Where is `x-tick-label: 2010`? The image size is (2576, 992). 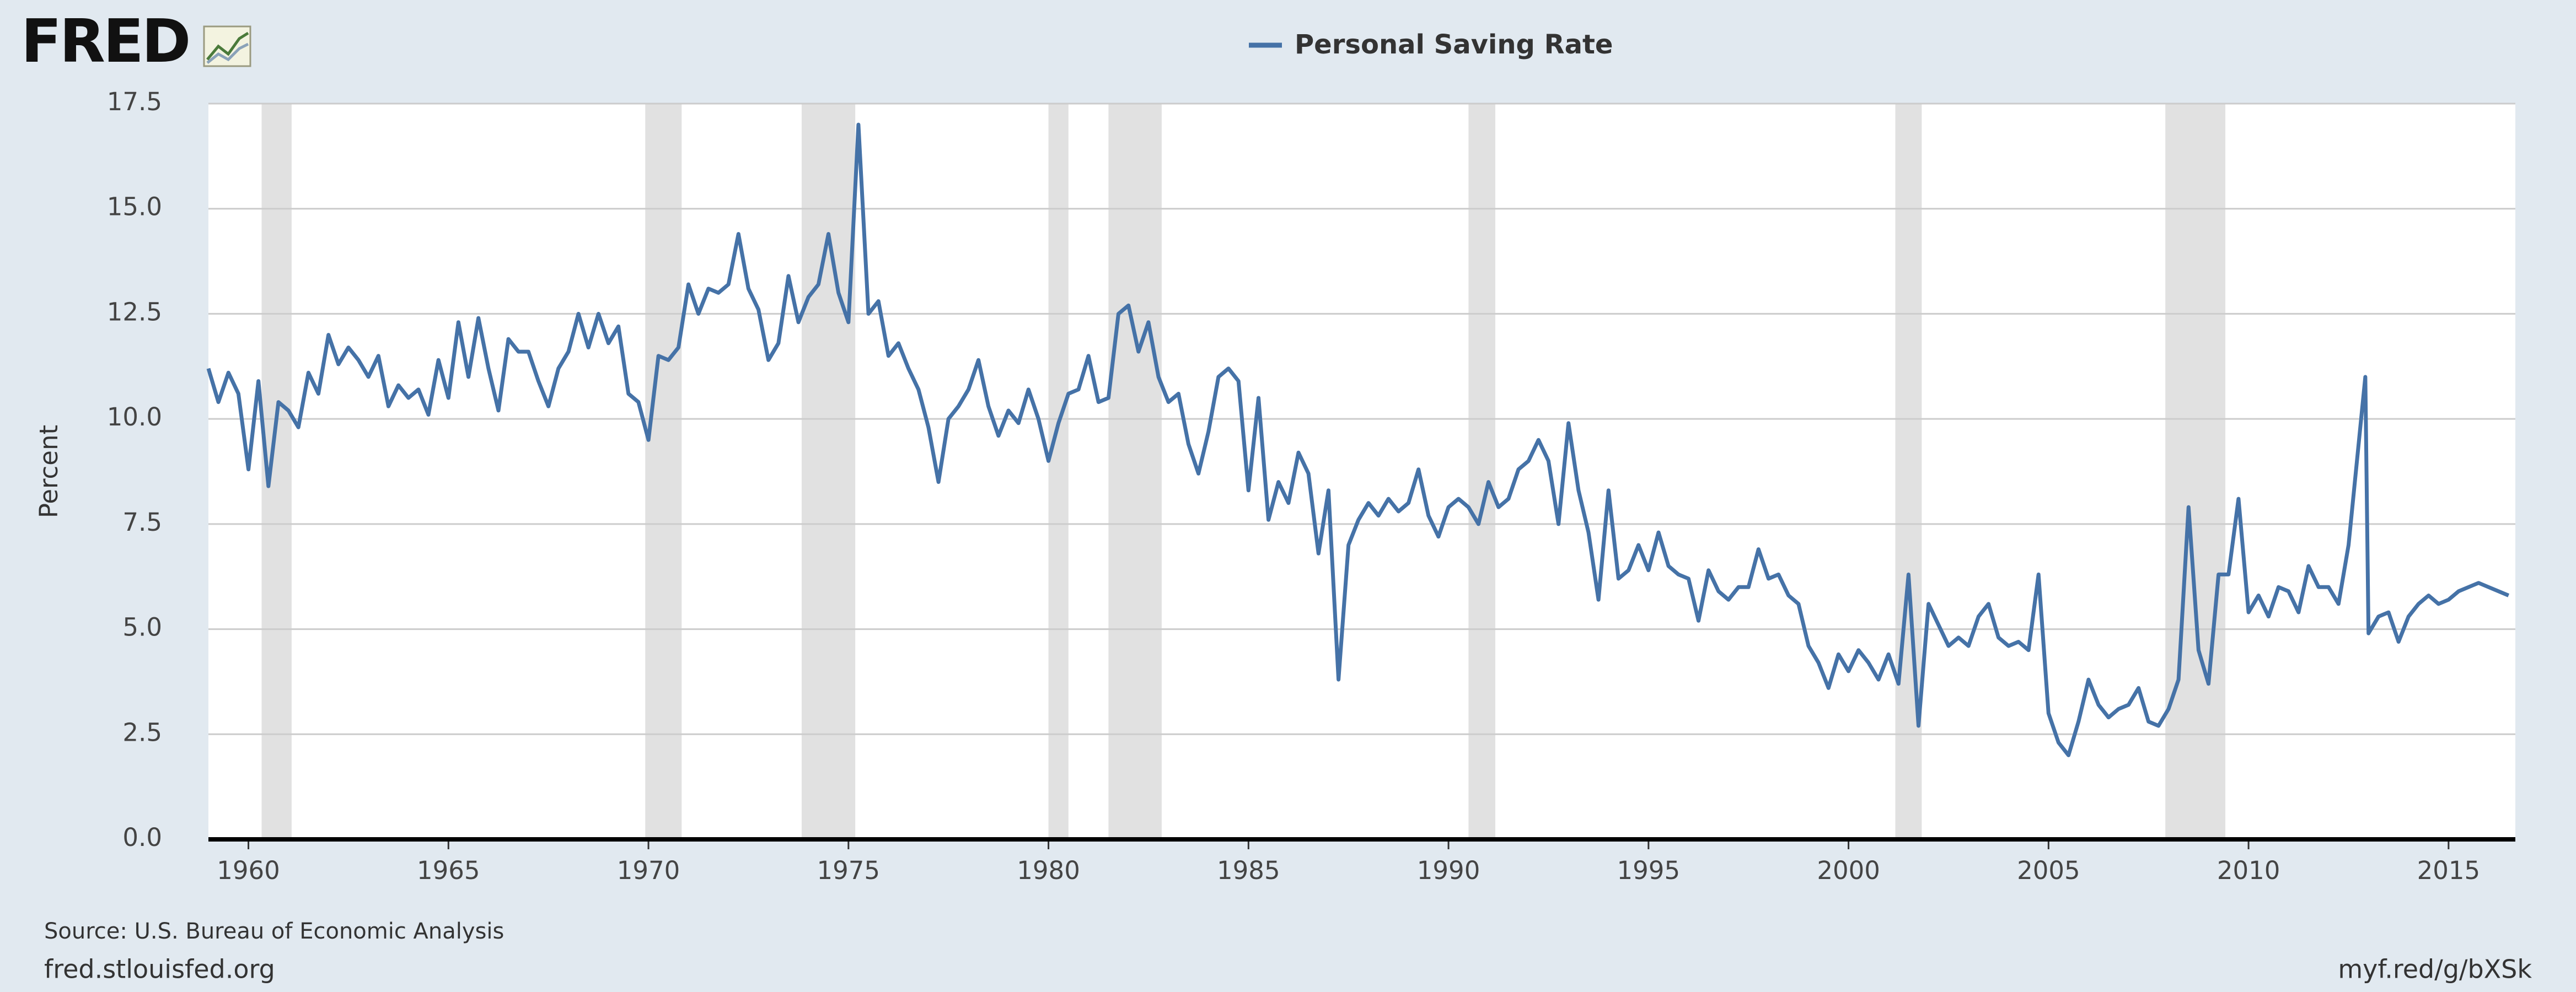
x-tick-label: 2010 is located at coordinates (2248, 870).